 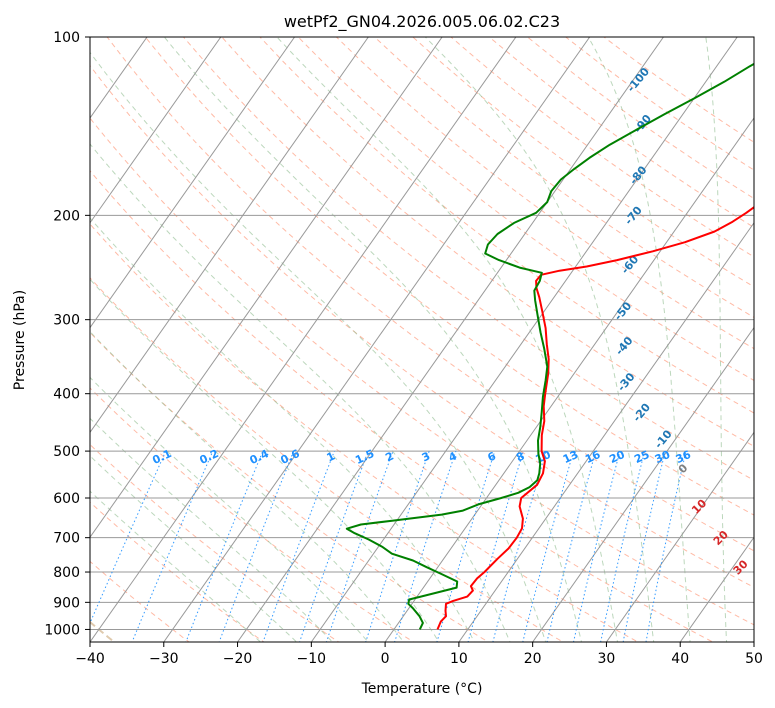 I want to click on y-tick-label: 300, so click(x=66, y=321).